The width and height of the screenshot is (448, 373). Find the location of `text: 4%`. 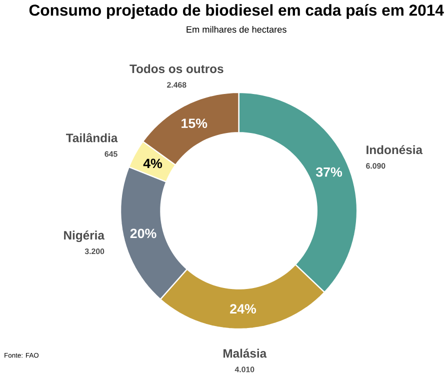

text: 4% is located at coordinates (152, 163).